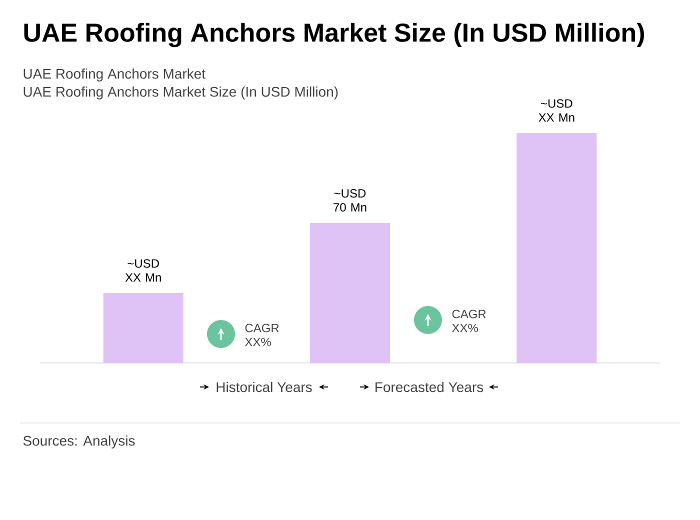 The width and height of the screenshot is (700, 520). Describe the element at coordinates (181, 93) in the screenshot. I see `text: UAE Roofing Anchors Market Size (In USD Million)` at that location.